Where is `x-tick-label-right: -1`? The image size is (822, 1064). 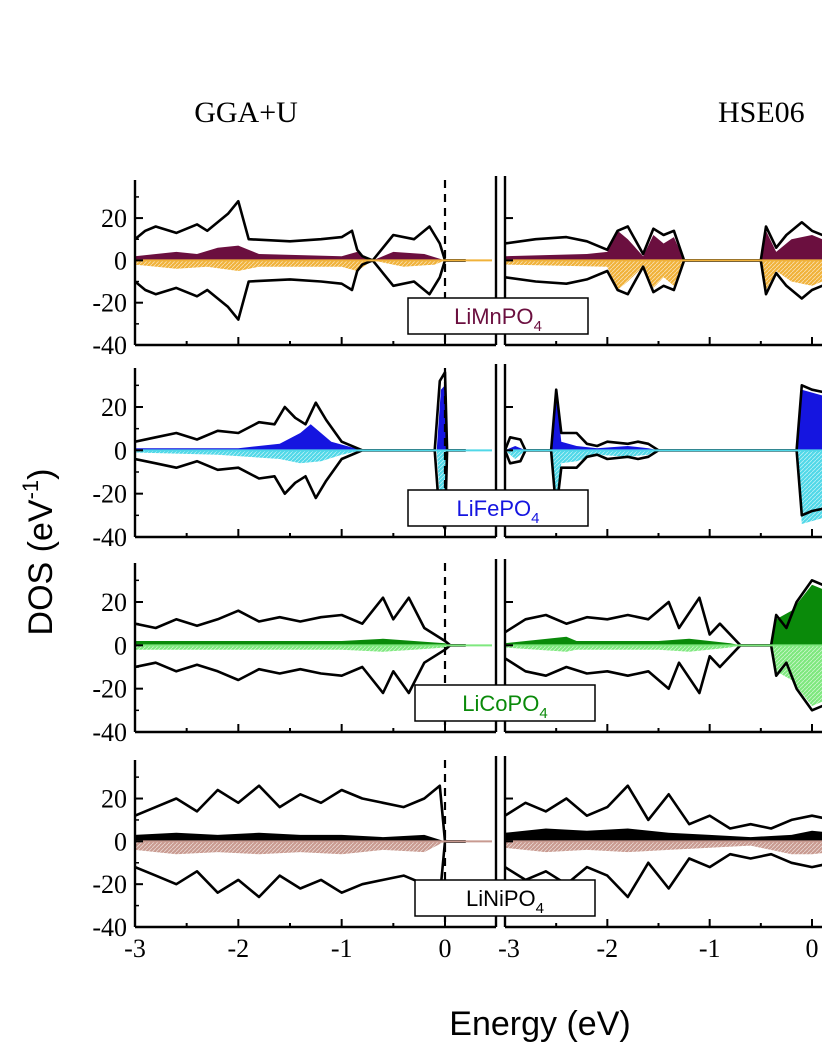
x-tick-label-right: -1 is located at coordinates (710, 948).